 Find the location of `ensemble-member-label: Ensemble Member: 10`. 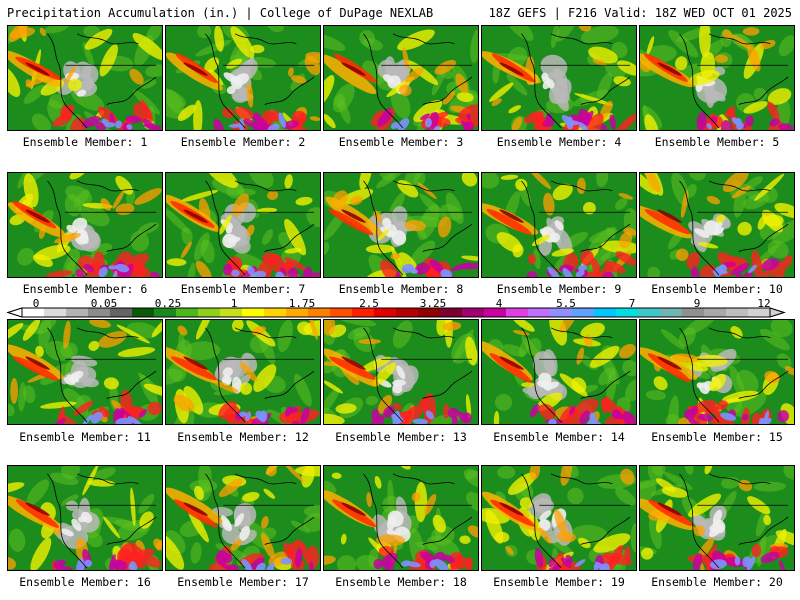

ensemble-member-label: Ensemble Member: 10 is located at coordinates (717, 289).